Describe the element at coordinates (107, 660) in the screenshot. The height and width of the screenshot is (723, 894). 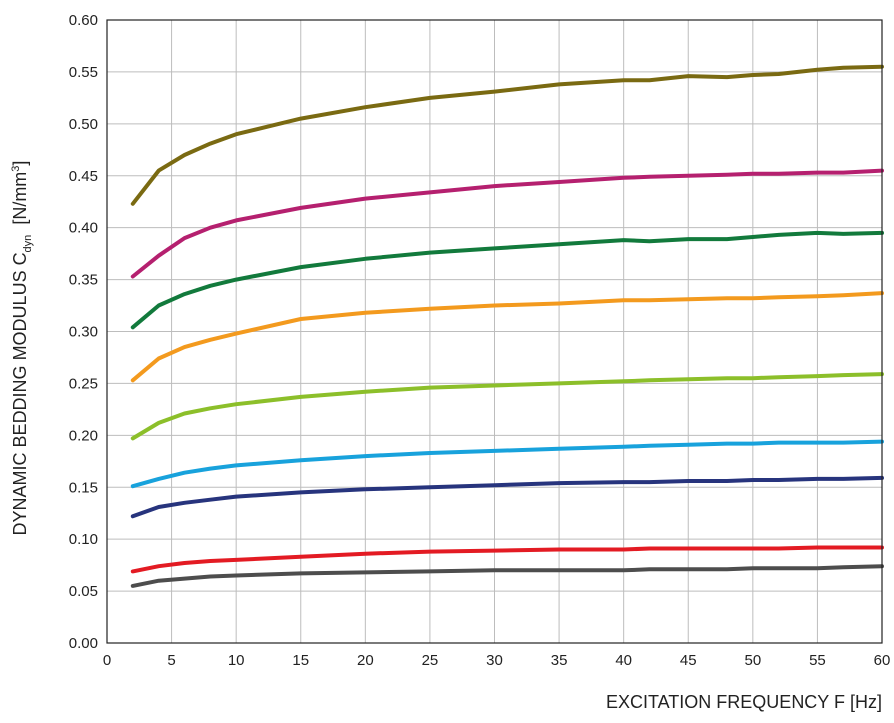
I see `x-tick-label: 0` at that location.